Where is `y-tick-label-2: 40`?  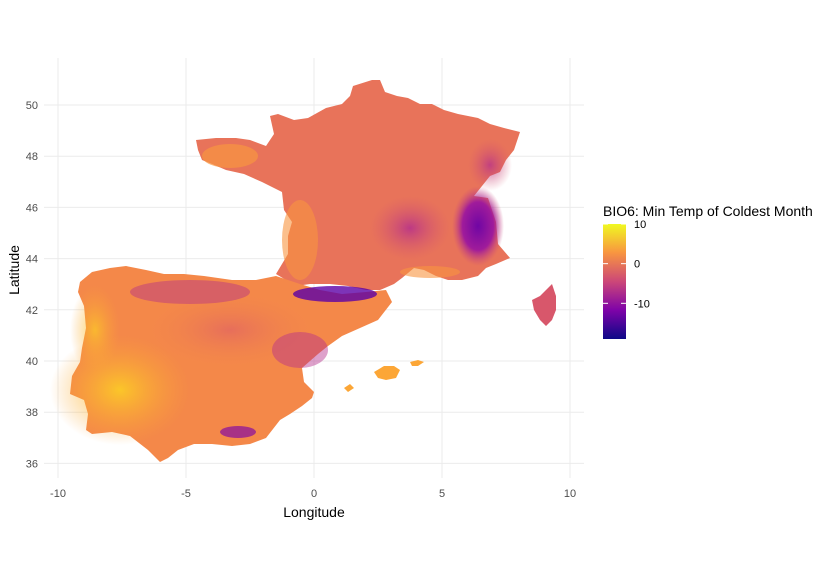
y-tick-label-2: 40 is located at coordinates (32, 362).